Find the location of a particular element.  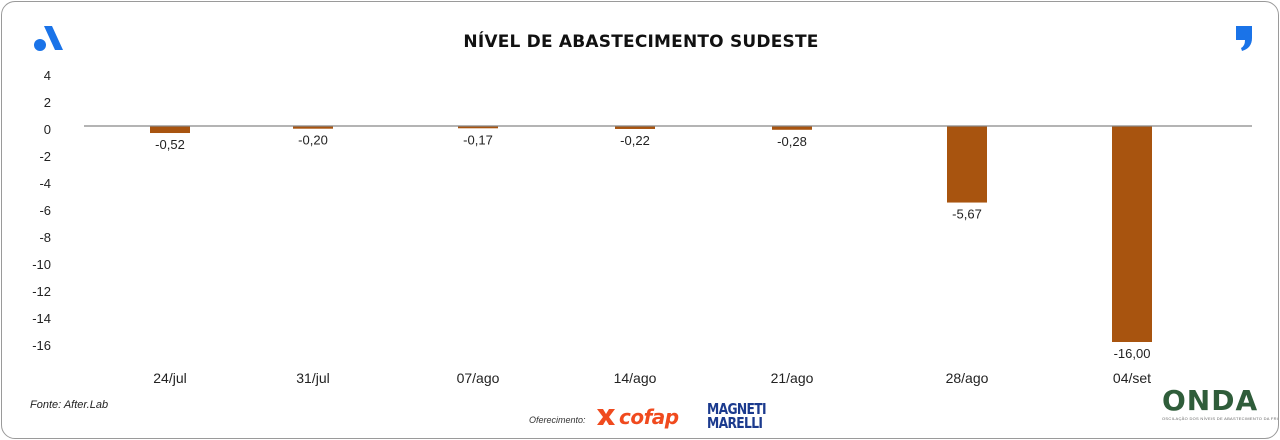

y-tick-label: -10 is located at coordinates (41, 264).